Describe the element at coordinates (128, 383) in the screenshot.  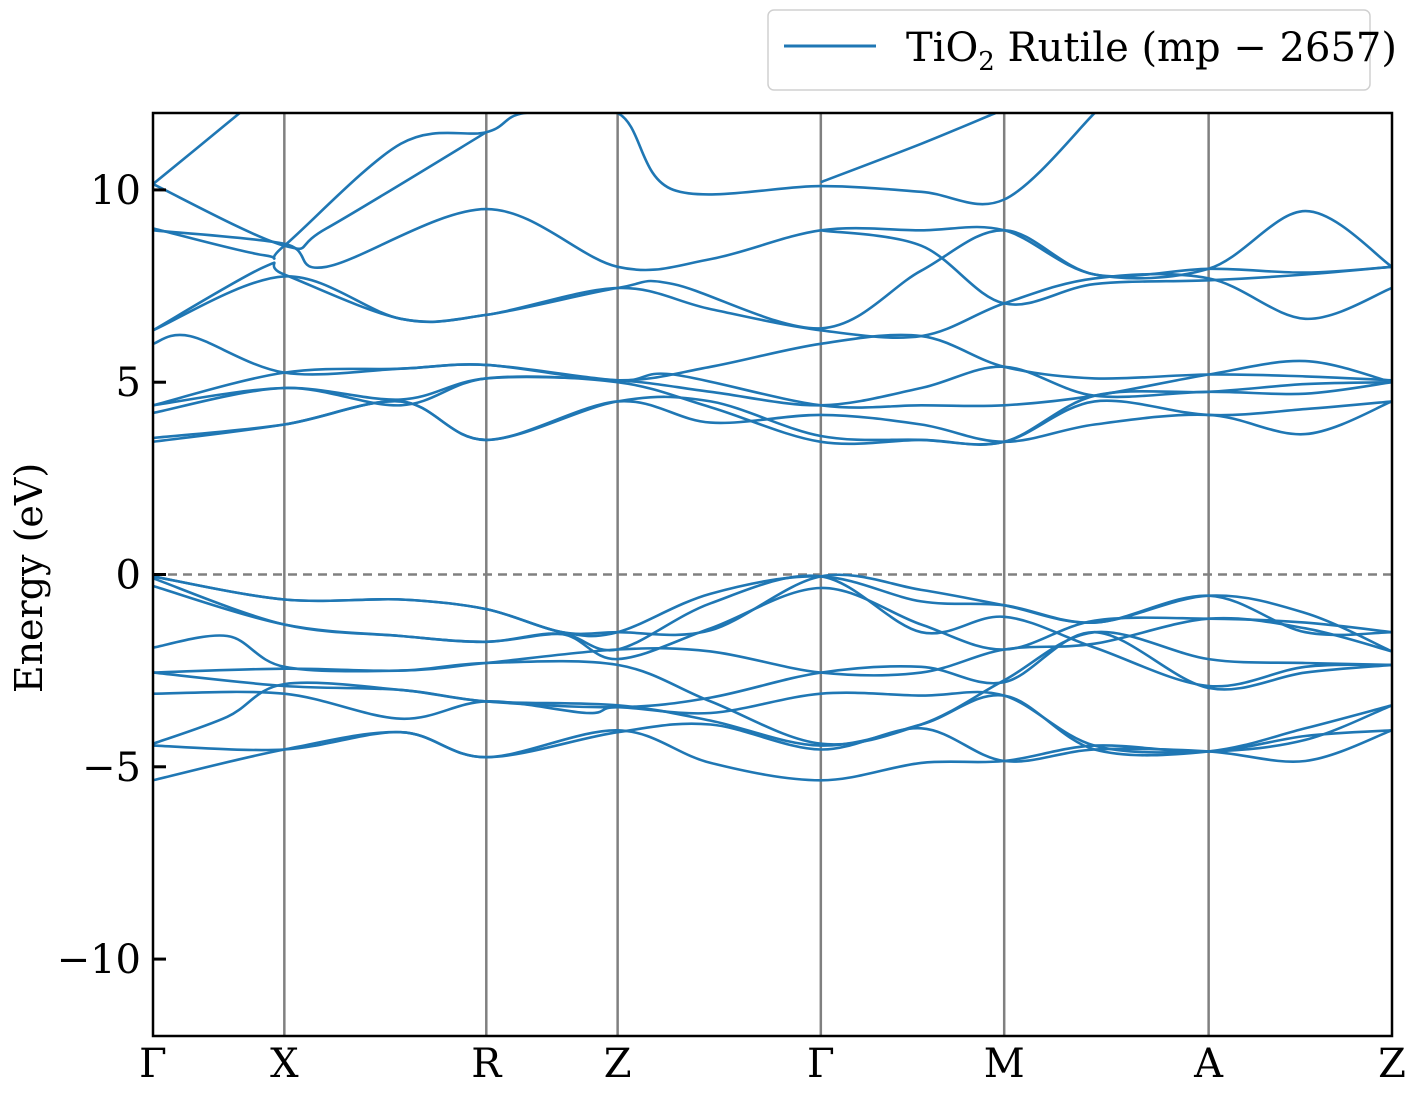
I see `y-tick-label: 5` at that location.